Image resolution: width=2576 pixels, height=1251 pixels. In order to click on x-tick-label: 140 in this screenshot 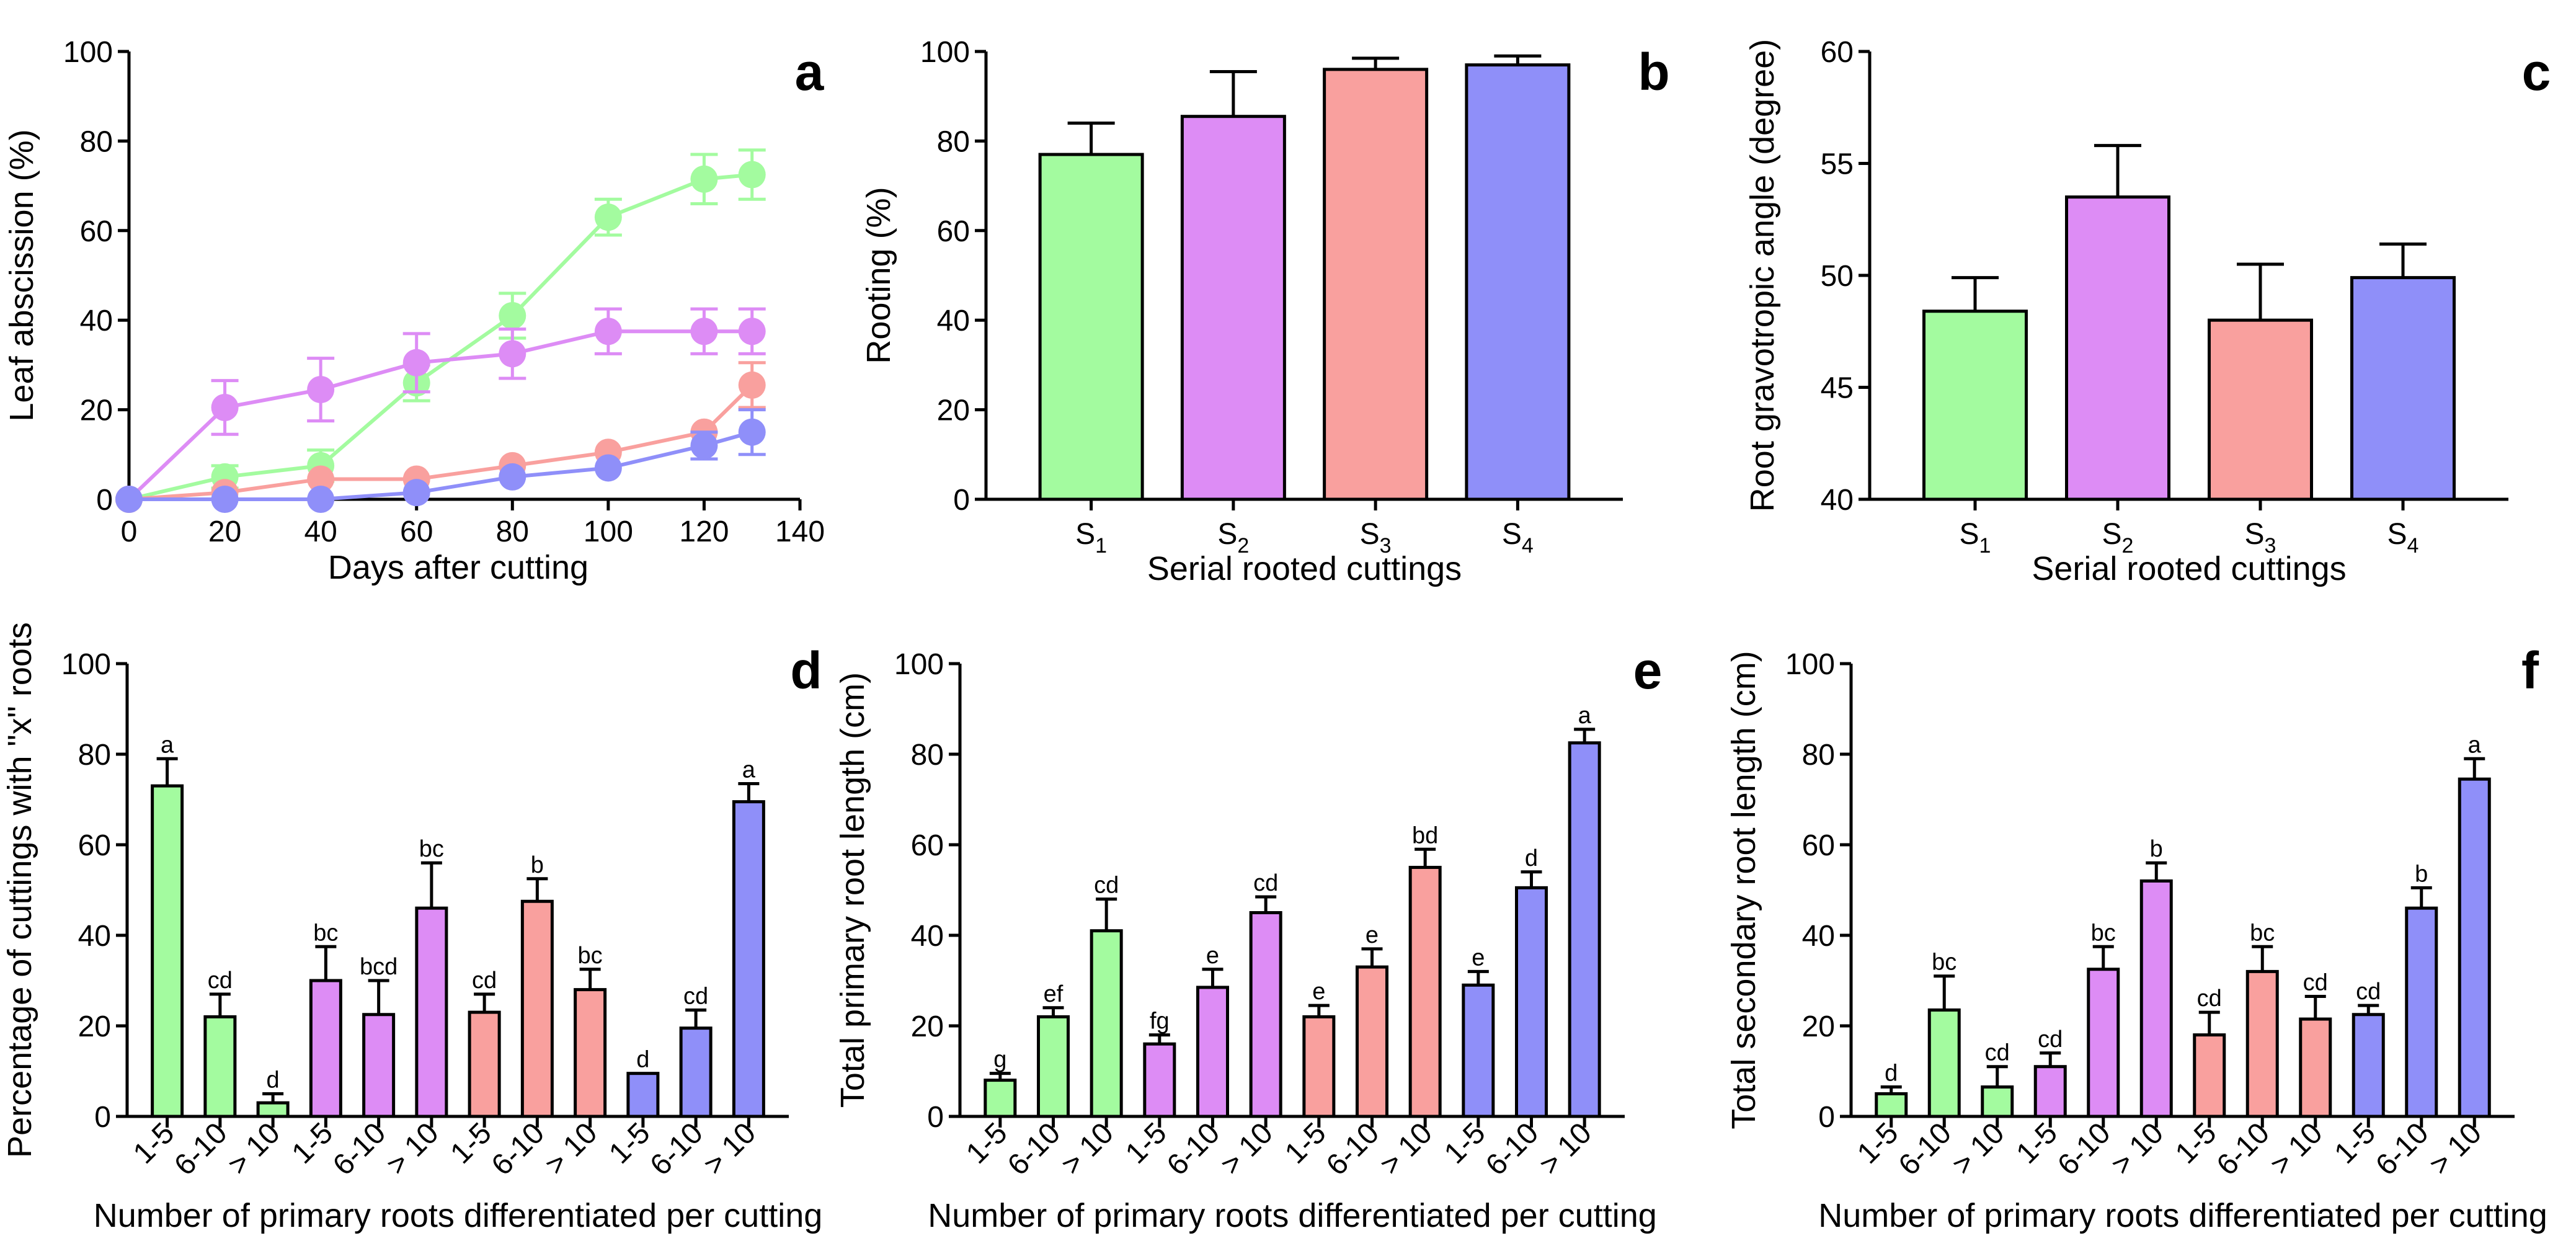, I will do `click(800, 531)`.